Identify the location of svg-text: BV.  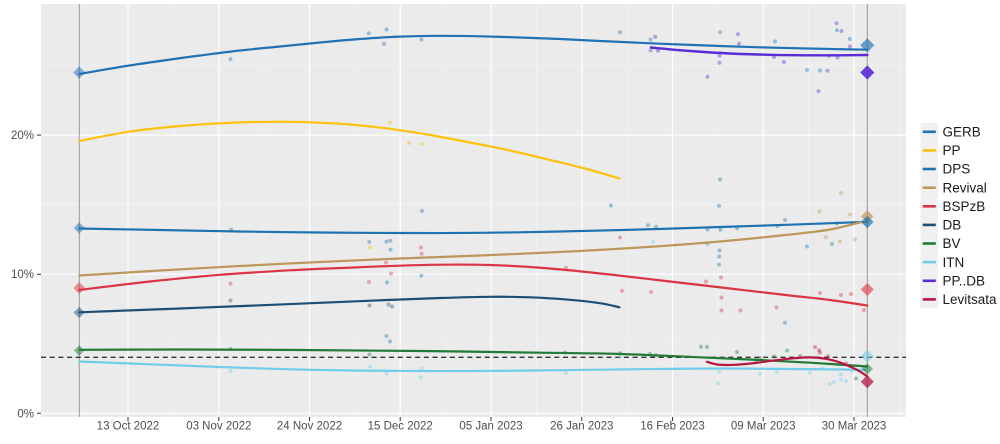
(952, 243).